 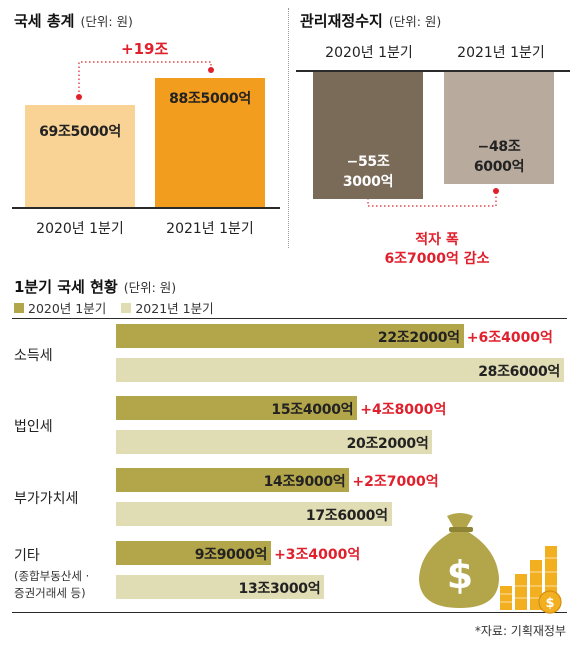 What do you see at coordinates (317, 555) in the screenshot?
I see `panel3-diff-label: +3조4000억` at bounding box center [317, 555].